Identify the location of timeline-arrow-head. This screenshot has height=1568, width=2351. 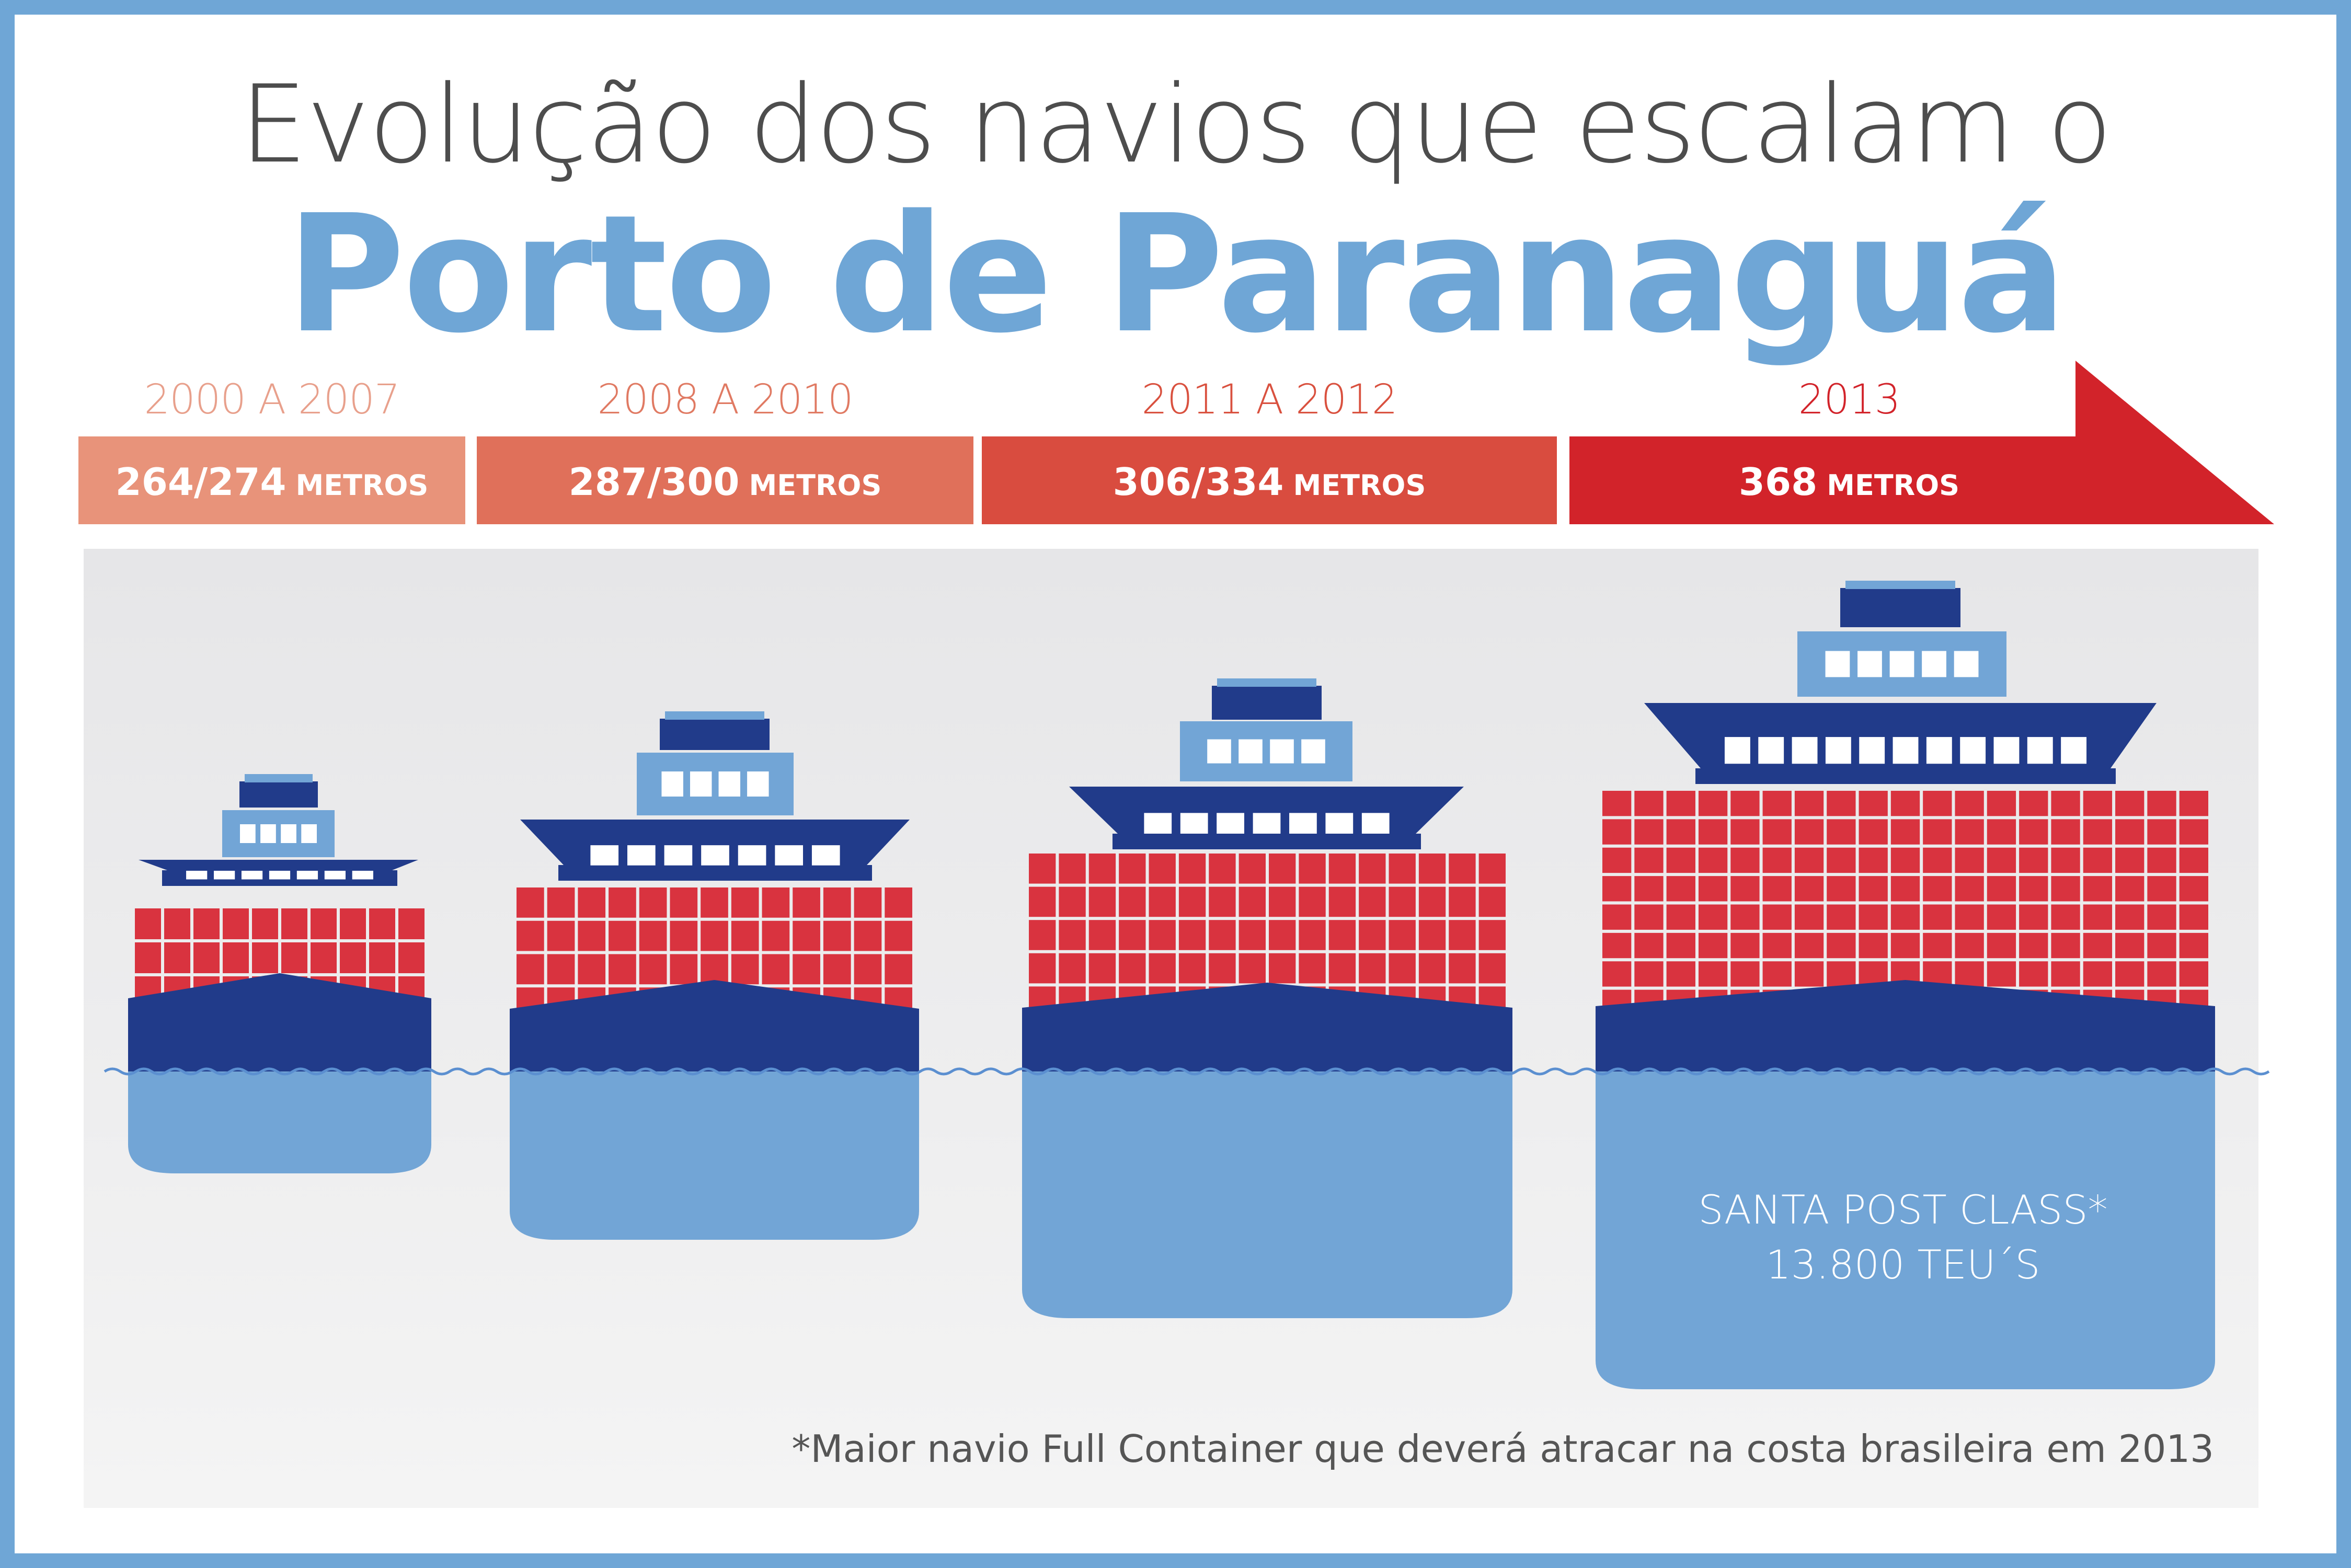
(2174, 442).